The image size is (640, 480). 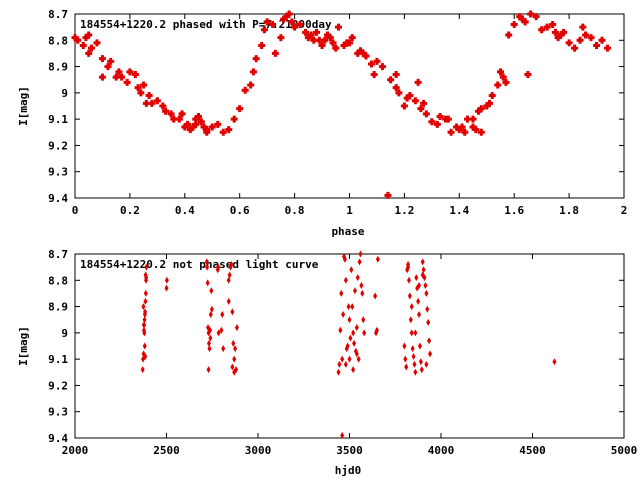 What do you see at coordinates (185, 210) in the screenshot?
I see `x-tick-label: 0.4` at bounding box center [185, 210].